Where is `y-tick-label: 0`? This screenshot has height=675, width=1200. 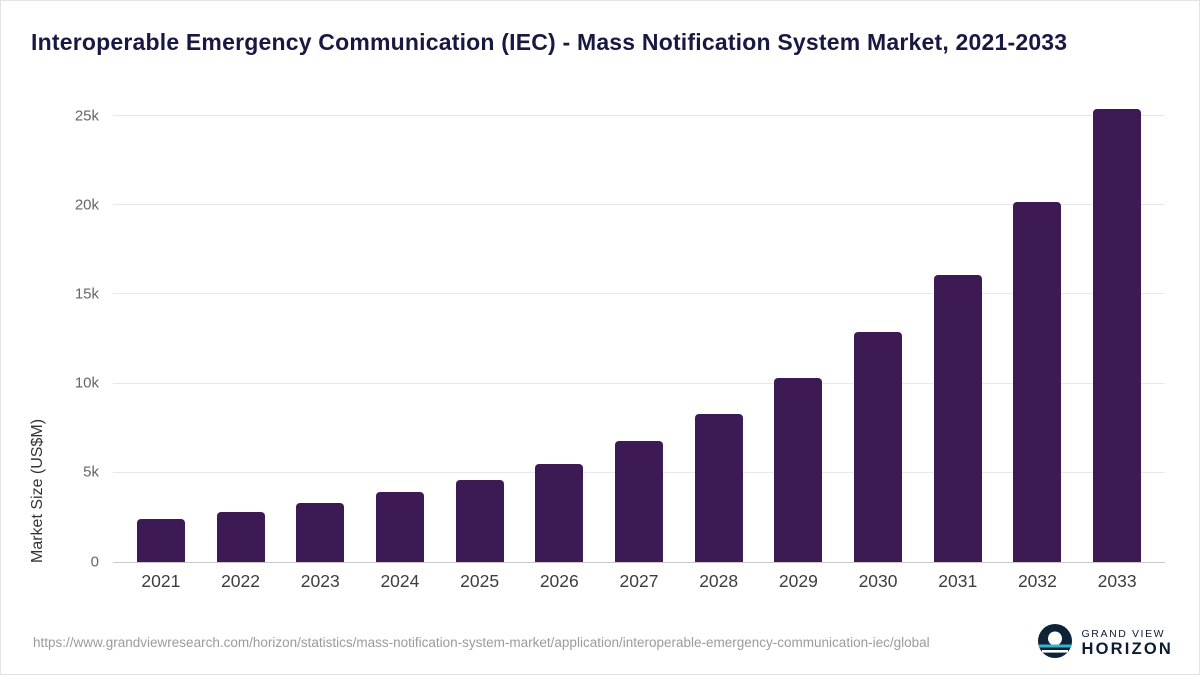
y-tick-label: 0 is located at coordinates (94, 561).